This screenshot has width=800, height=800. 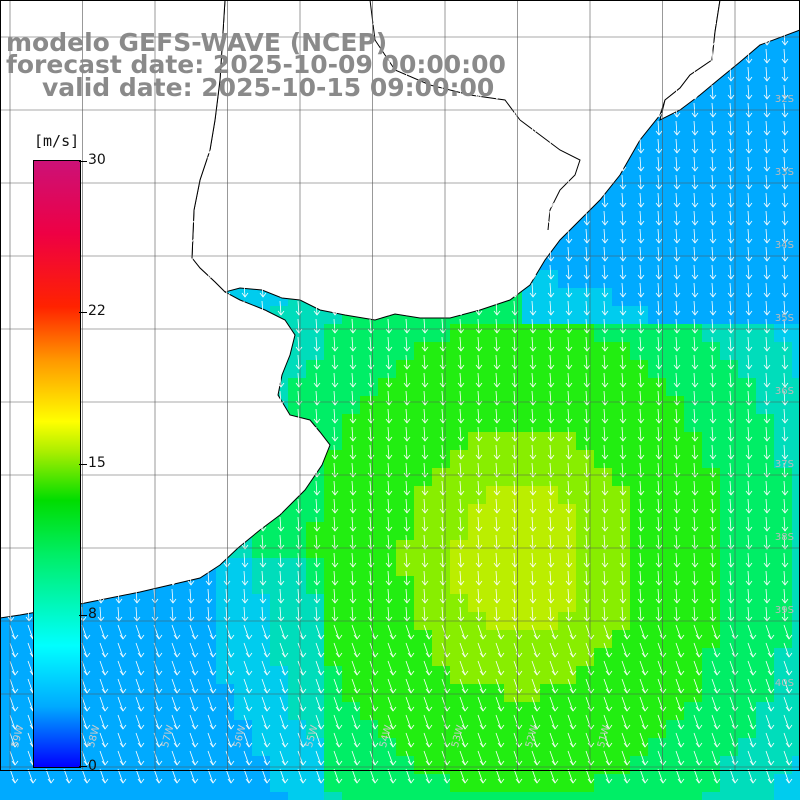 I want to click on title-valid-date: valid date: 2025-10-15 09:00:00, so click(x=268, y=87).